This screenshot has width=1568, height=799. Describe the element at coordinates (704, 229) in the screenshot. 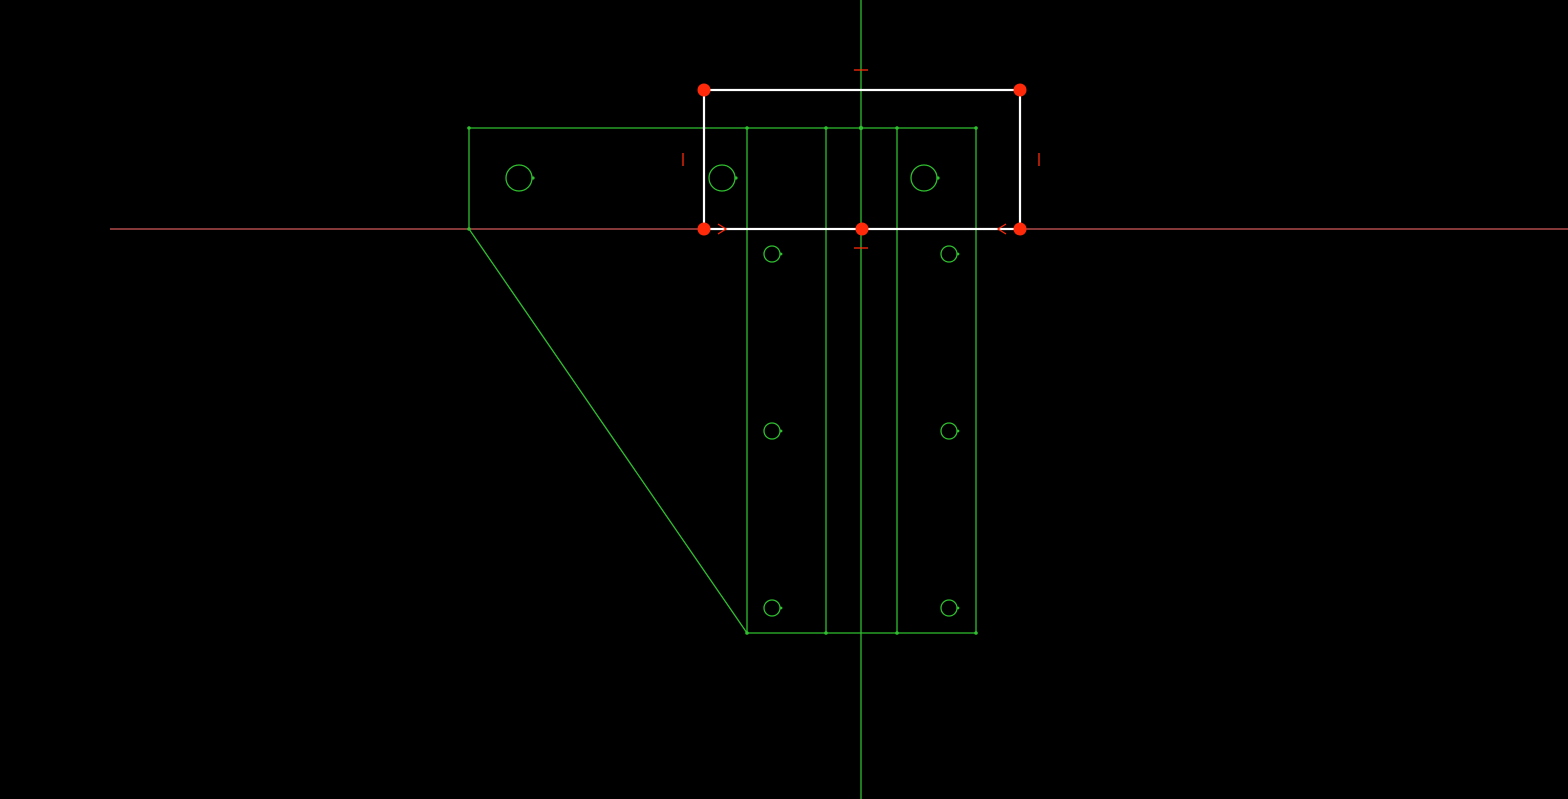

I see `grip-bottom-left` at that location.